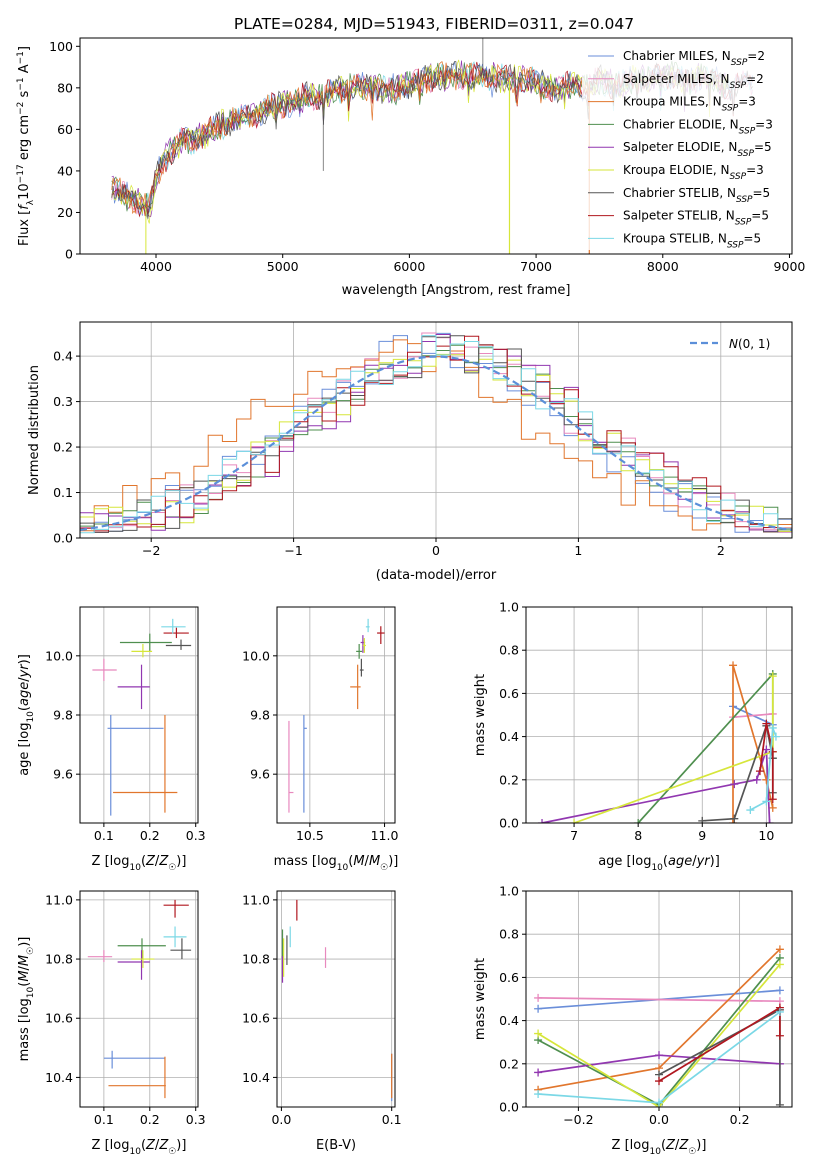 The height and width of the screenshot is (1170, 819). I want to click on y-axis-label: Normed distribution, so click(34, 430).